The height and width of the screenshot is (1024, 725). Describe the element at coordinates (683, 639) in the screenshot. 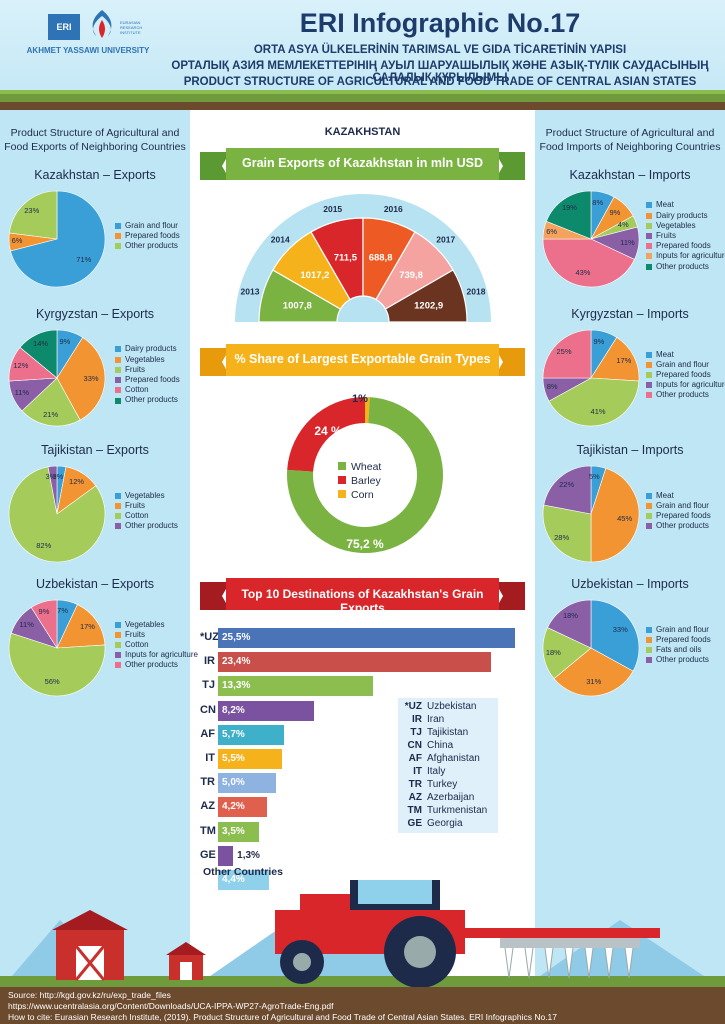

I see `legend-label: Prepared foods` at that location.